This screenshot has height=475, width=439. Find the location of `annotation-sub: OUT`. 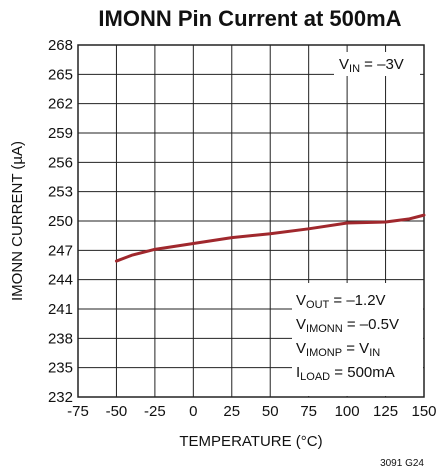

annotation-sub: OUT is located at coordinates (318, 305).